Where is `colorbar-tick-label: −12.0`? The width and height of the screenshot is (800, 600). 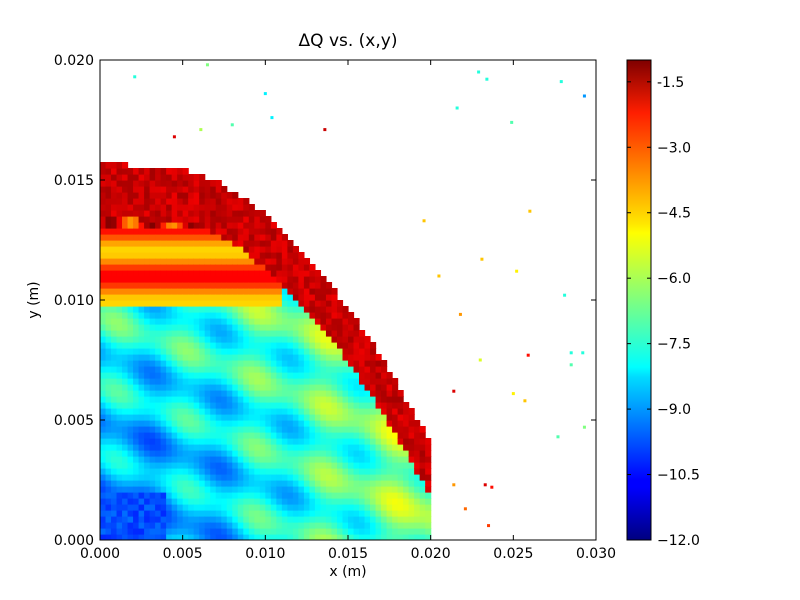
colorbar-tick-label: −12.0 is located at coordinates (678, 541).